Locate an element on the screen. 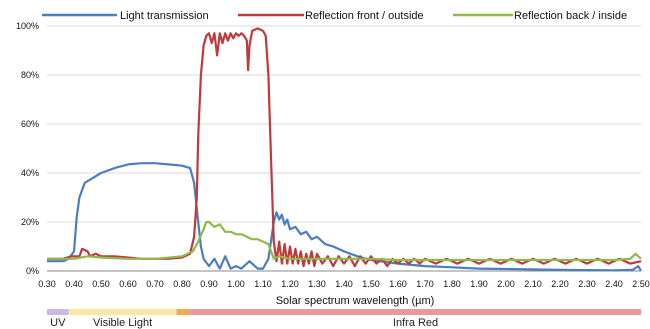 This screenshot has width=650, height=329. x-tick-label: 0.40 is located at coordinates (74, 284).